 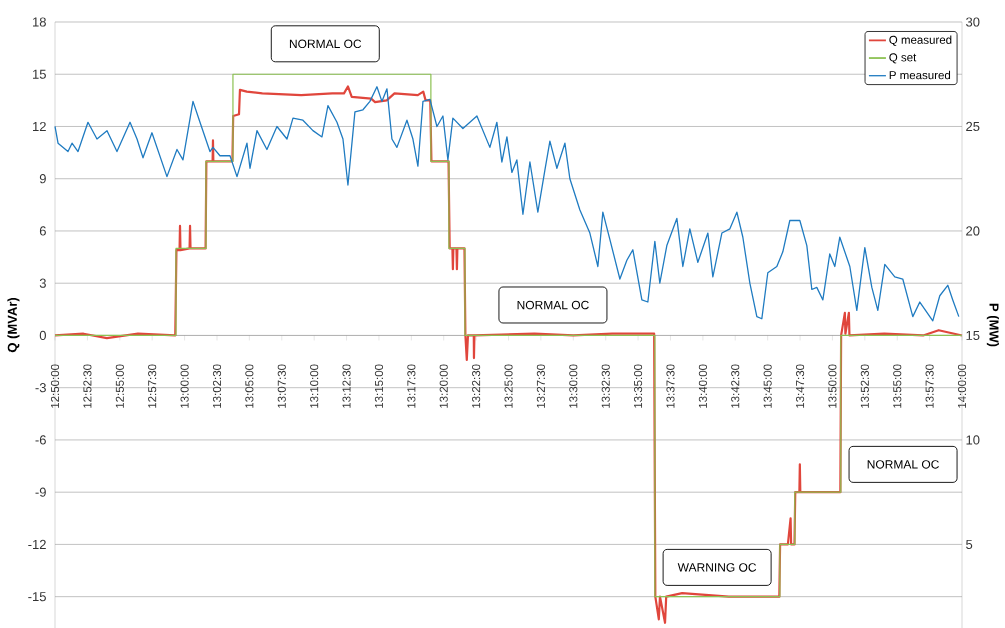 What do you see at coordinates (897, 386) in the screenshot?
I see `x-tick-label: 13:55:00` at bounding box center [897, 386].